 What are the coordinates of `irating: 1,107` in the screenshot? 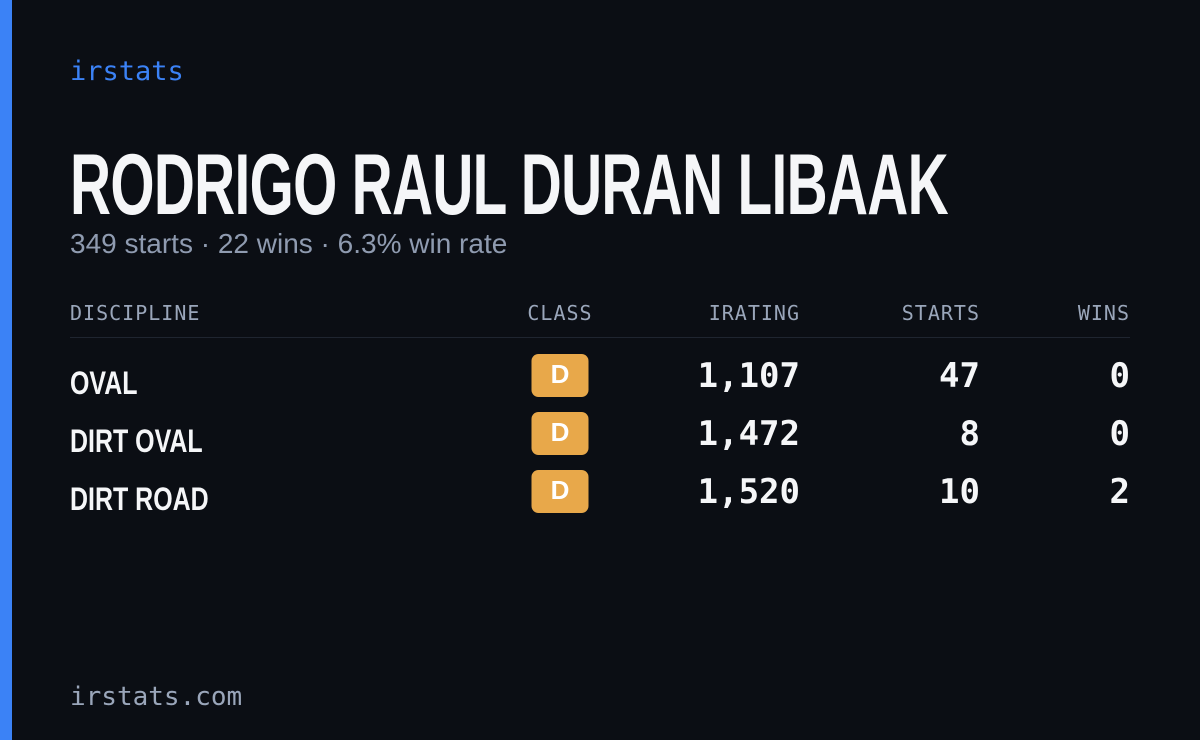 It's located at (748, 376).